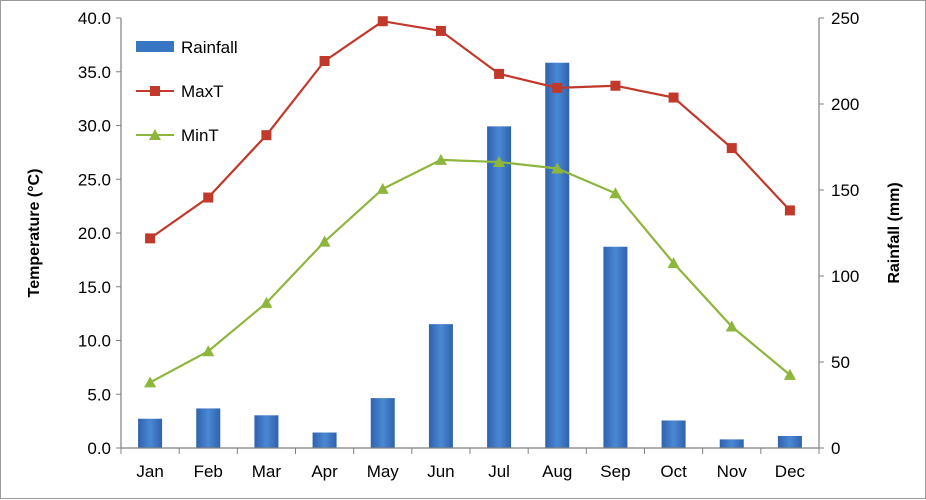  What do you see at coordinates (155, 134) in the screenshot?
I see `legend-mint-marker` at bounding box center [155, 134].